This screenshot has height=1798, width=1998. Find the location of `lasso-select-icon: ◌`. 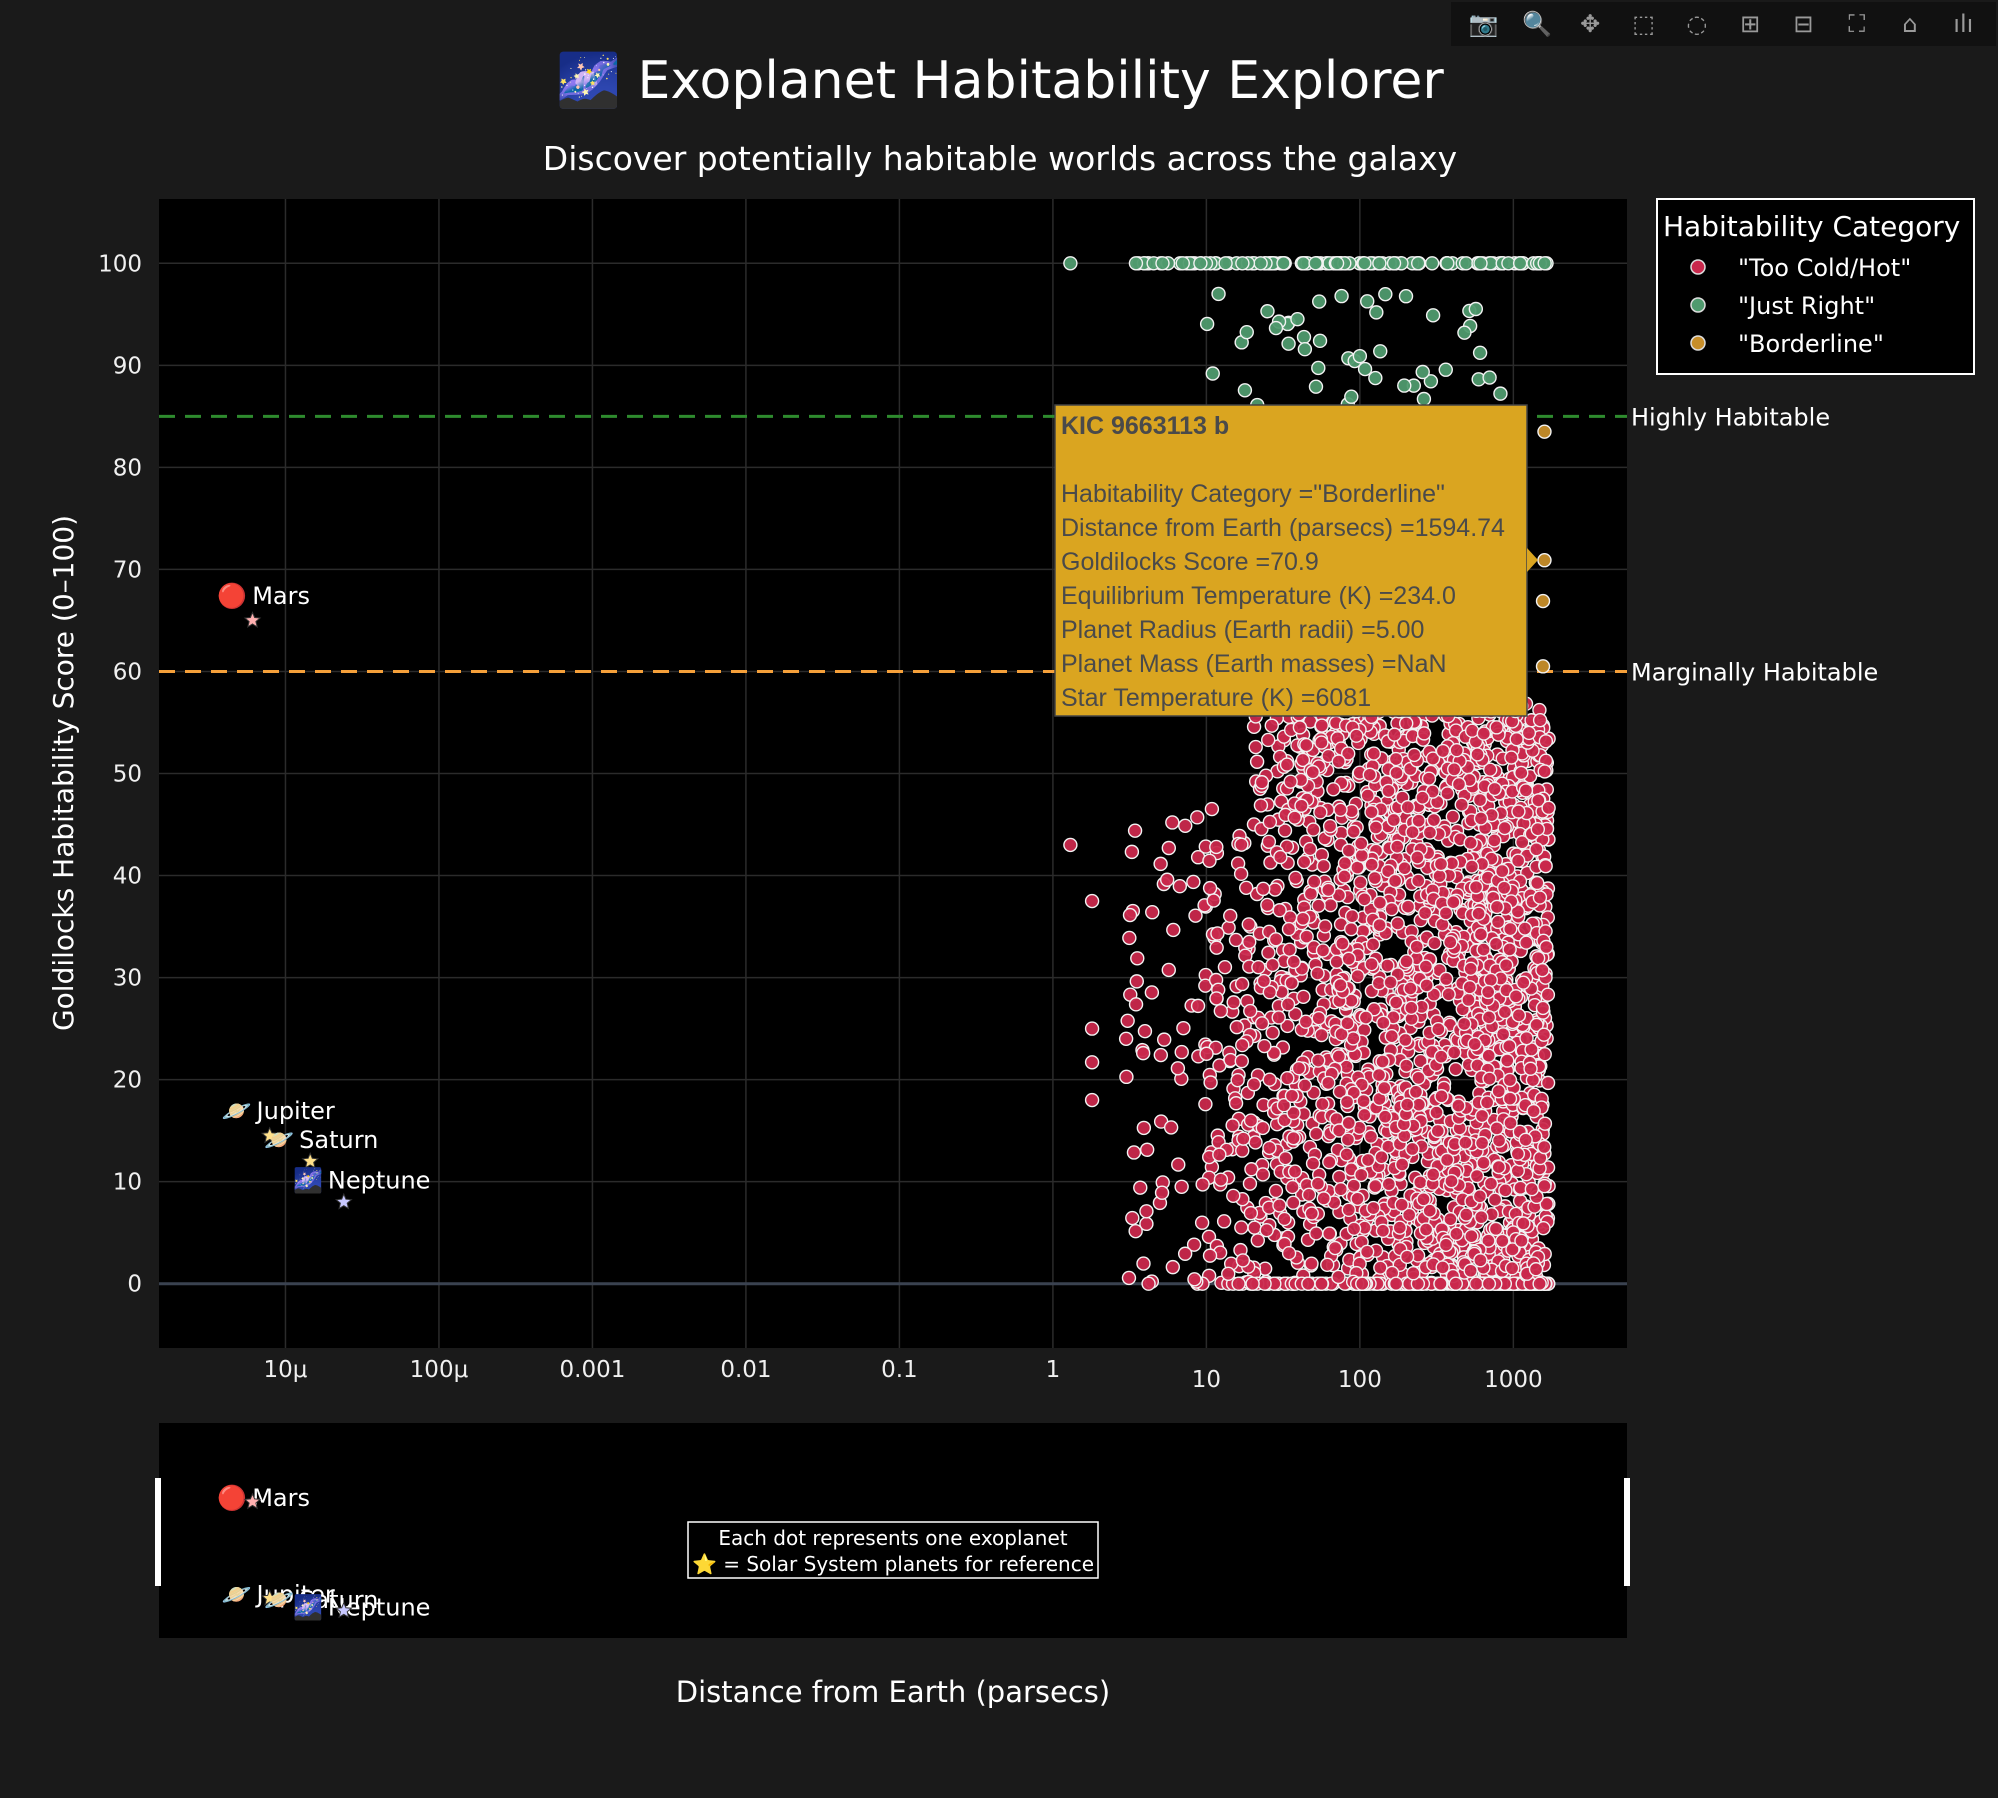

lasso-select-icon: ◌ is located at coordinates (1697, 24).